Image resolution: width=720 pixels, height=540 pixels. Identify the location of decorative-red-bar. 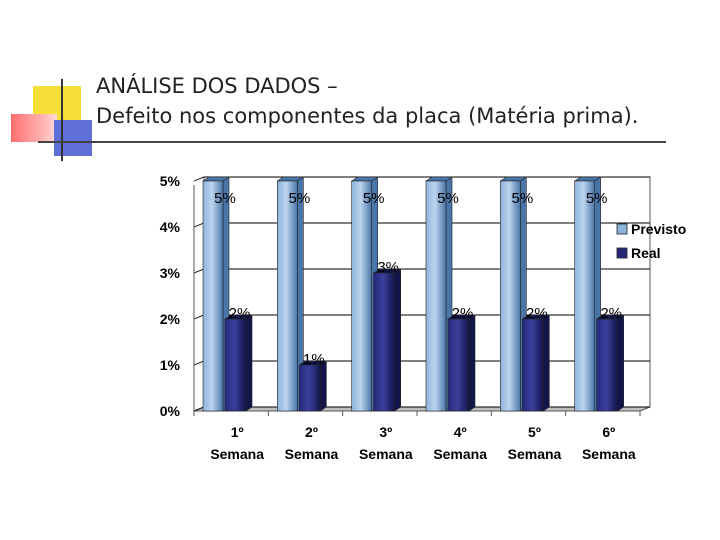
(34, 128).